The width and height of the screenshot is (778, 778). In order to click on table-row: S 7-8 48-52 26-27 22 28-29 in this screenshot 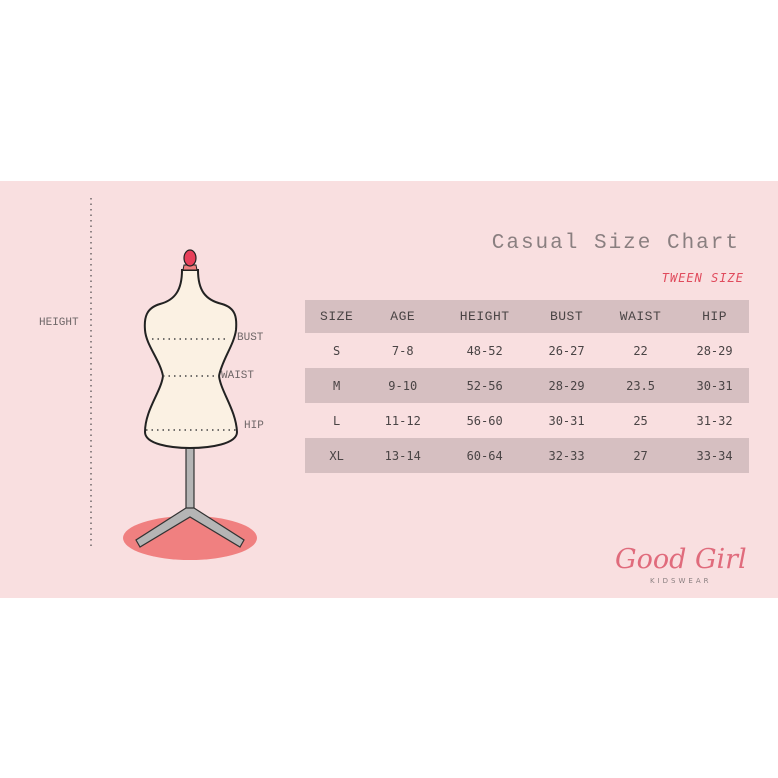, I will do `click(527, 350)`.